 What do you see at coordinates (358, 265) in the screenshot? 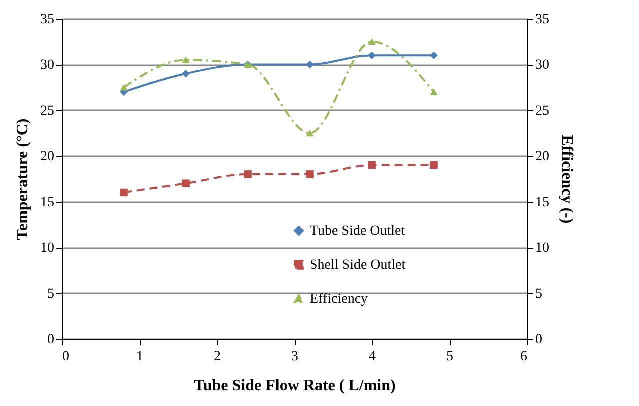
I see `legend-label: Shell Side Outlet` at bounding box center [358, 265].